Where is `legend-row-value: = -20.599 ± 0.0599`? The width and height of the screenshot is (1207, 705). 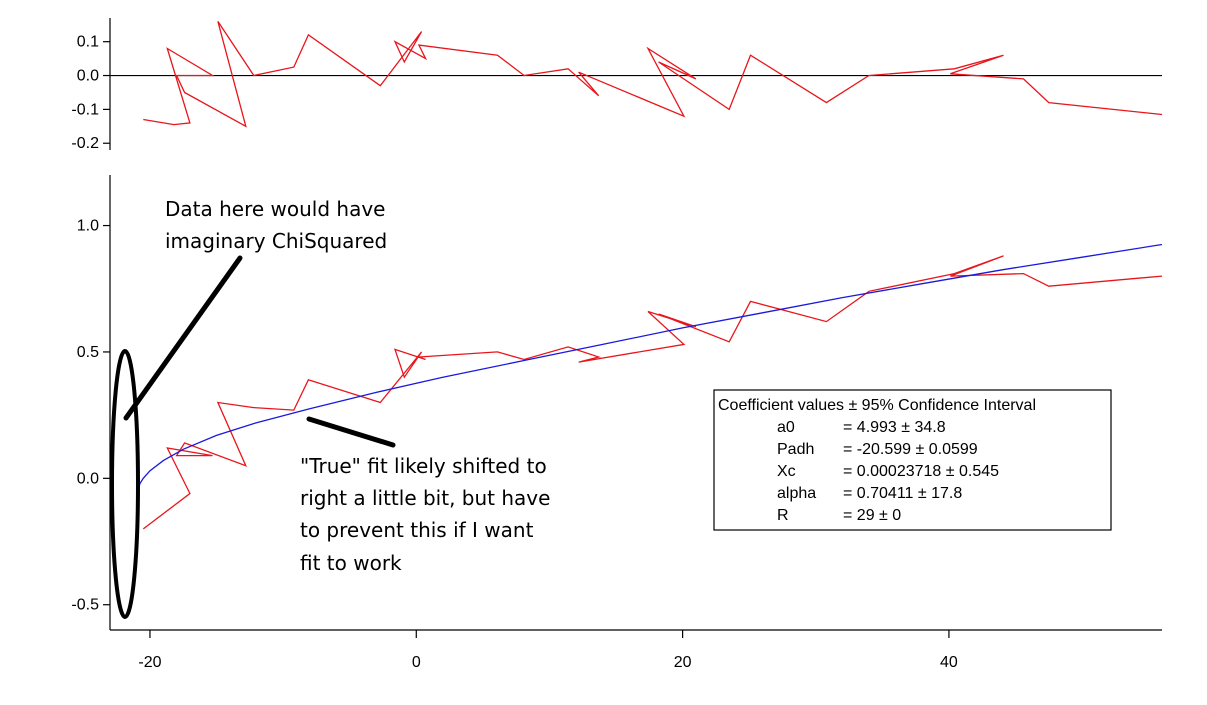
legend-row-value: = -20.599 ± 0.0599 is located at coordinates (910, 449).